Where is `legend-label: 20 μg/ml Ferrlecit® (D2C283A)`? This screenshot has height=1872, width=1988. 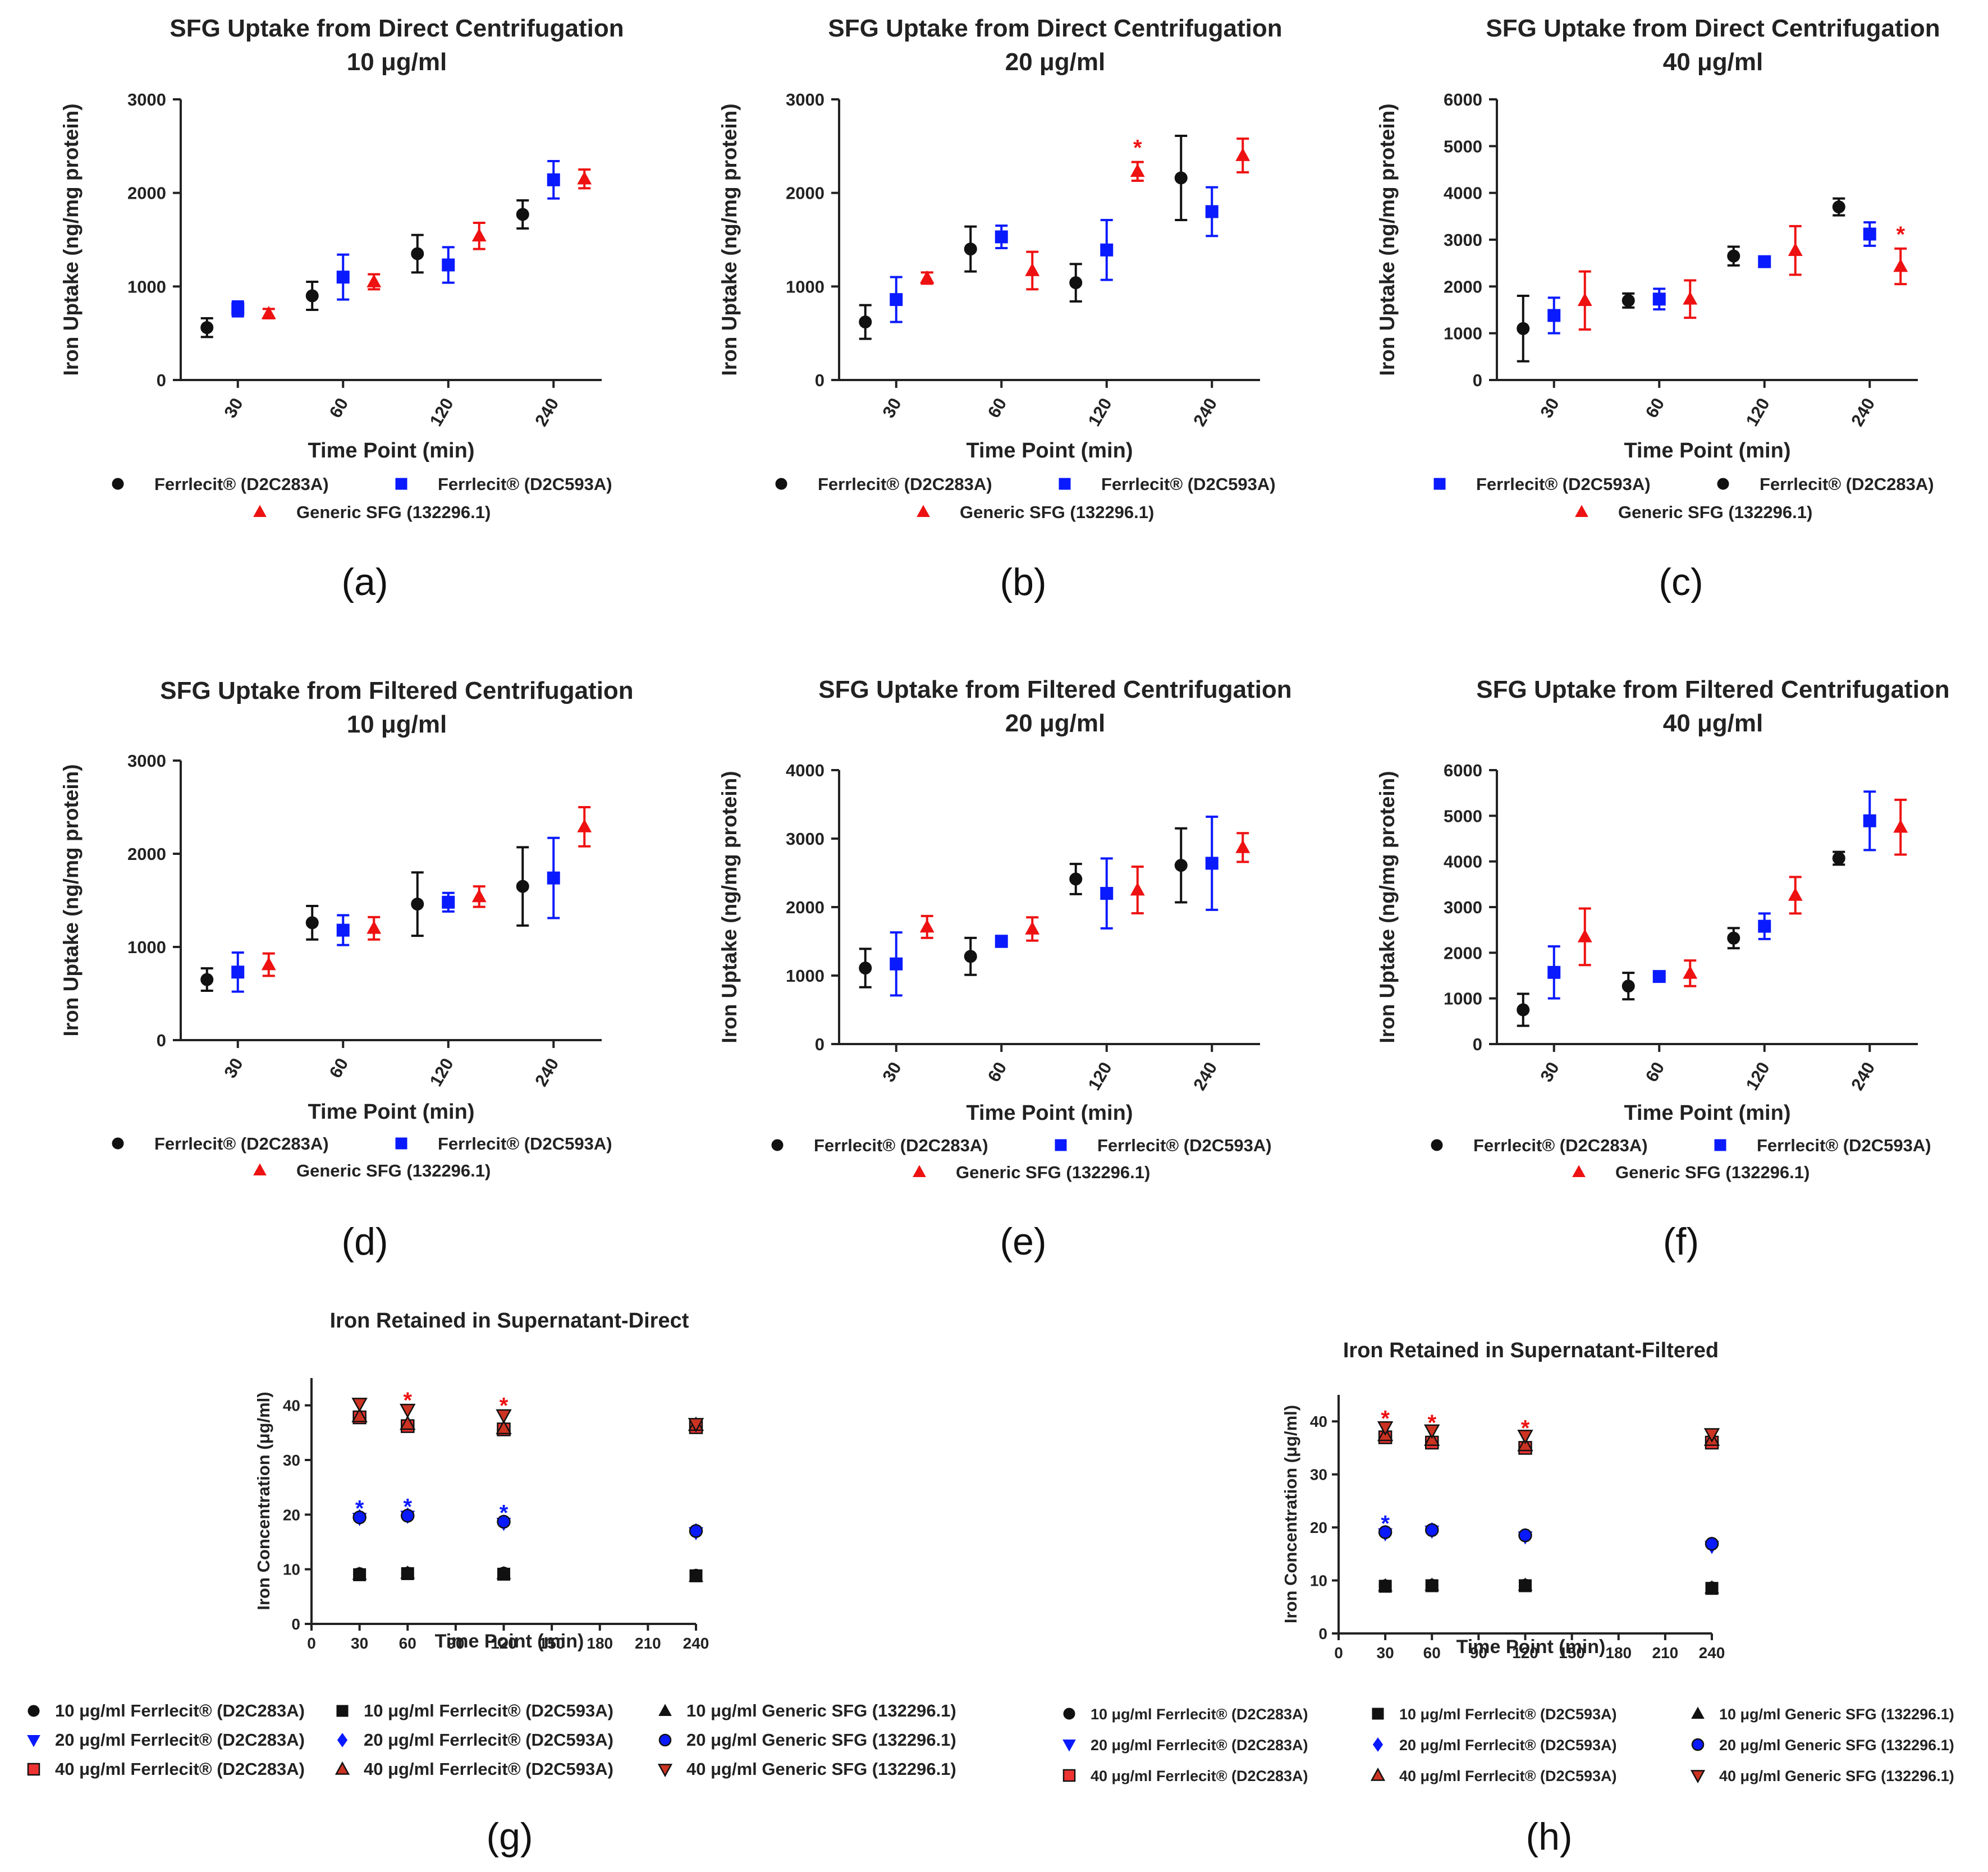
legend-label: 20 μg/ml Ferrlecit® (D2C283A) is located at coordinates (180, 1740).